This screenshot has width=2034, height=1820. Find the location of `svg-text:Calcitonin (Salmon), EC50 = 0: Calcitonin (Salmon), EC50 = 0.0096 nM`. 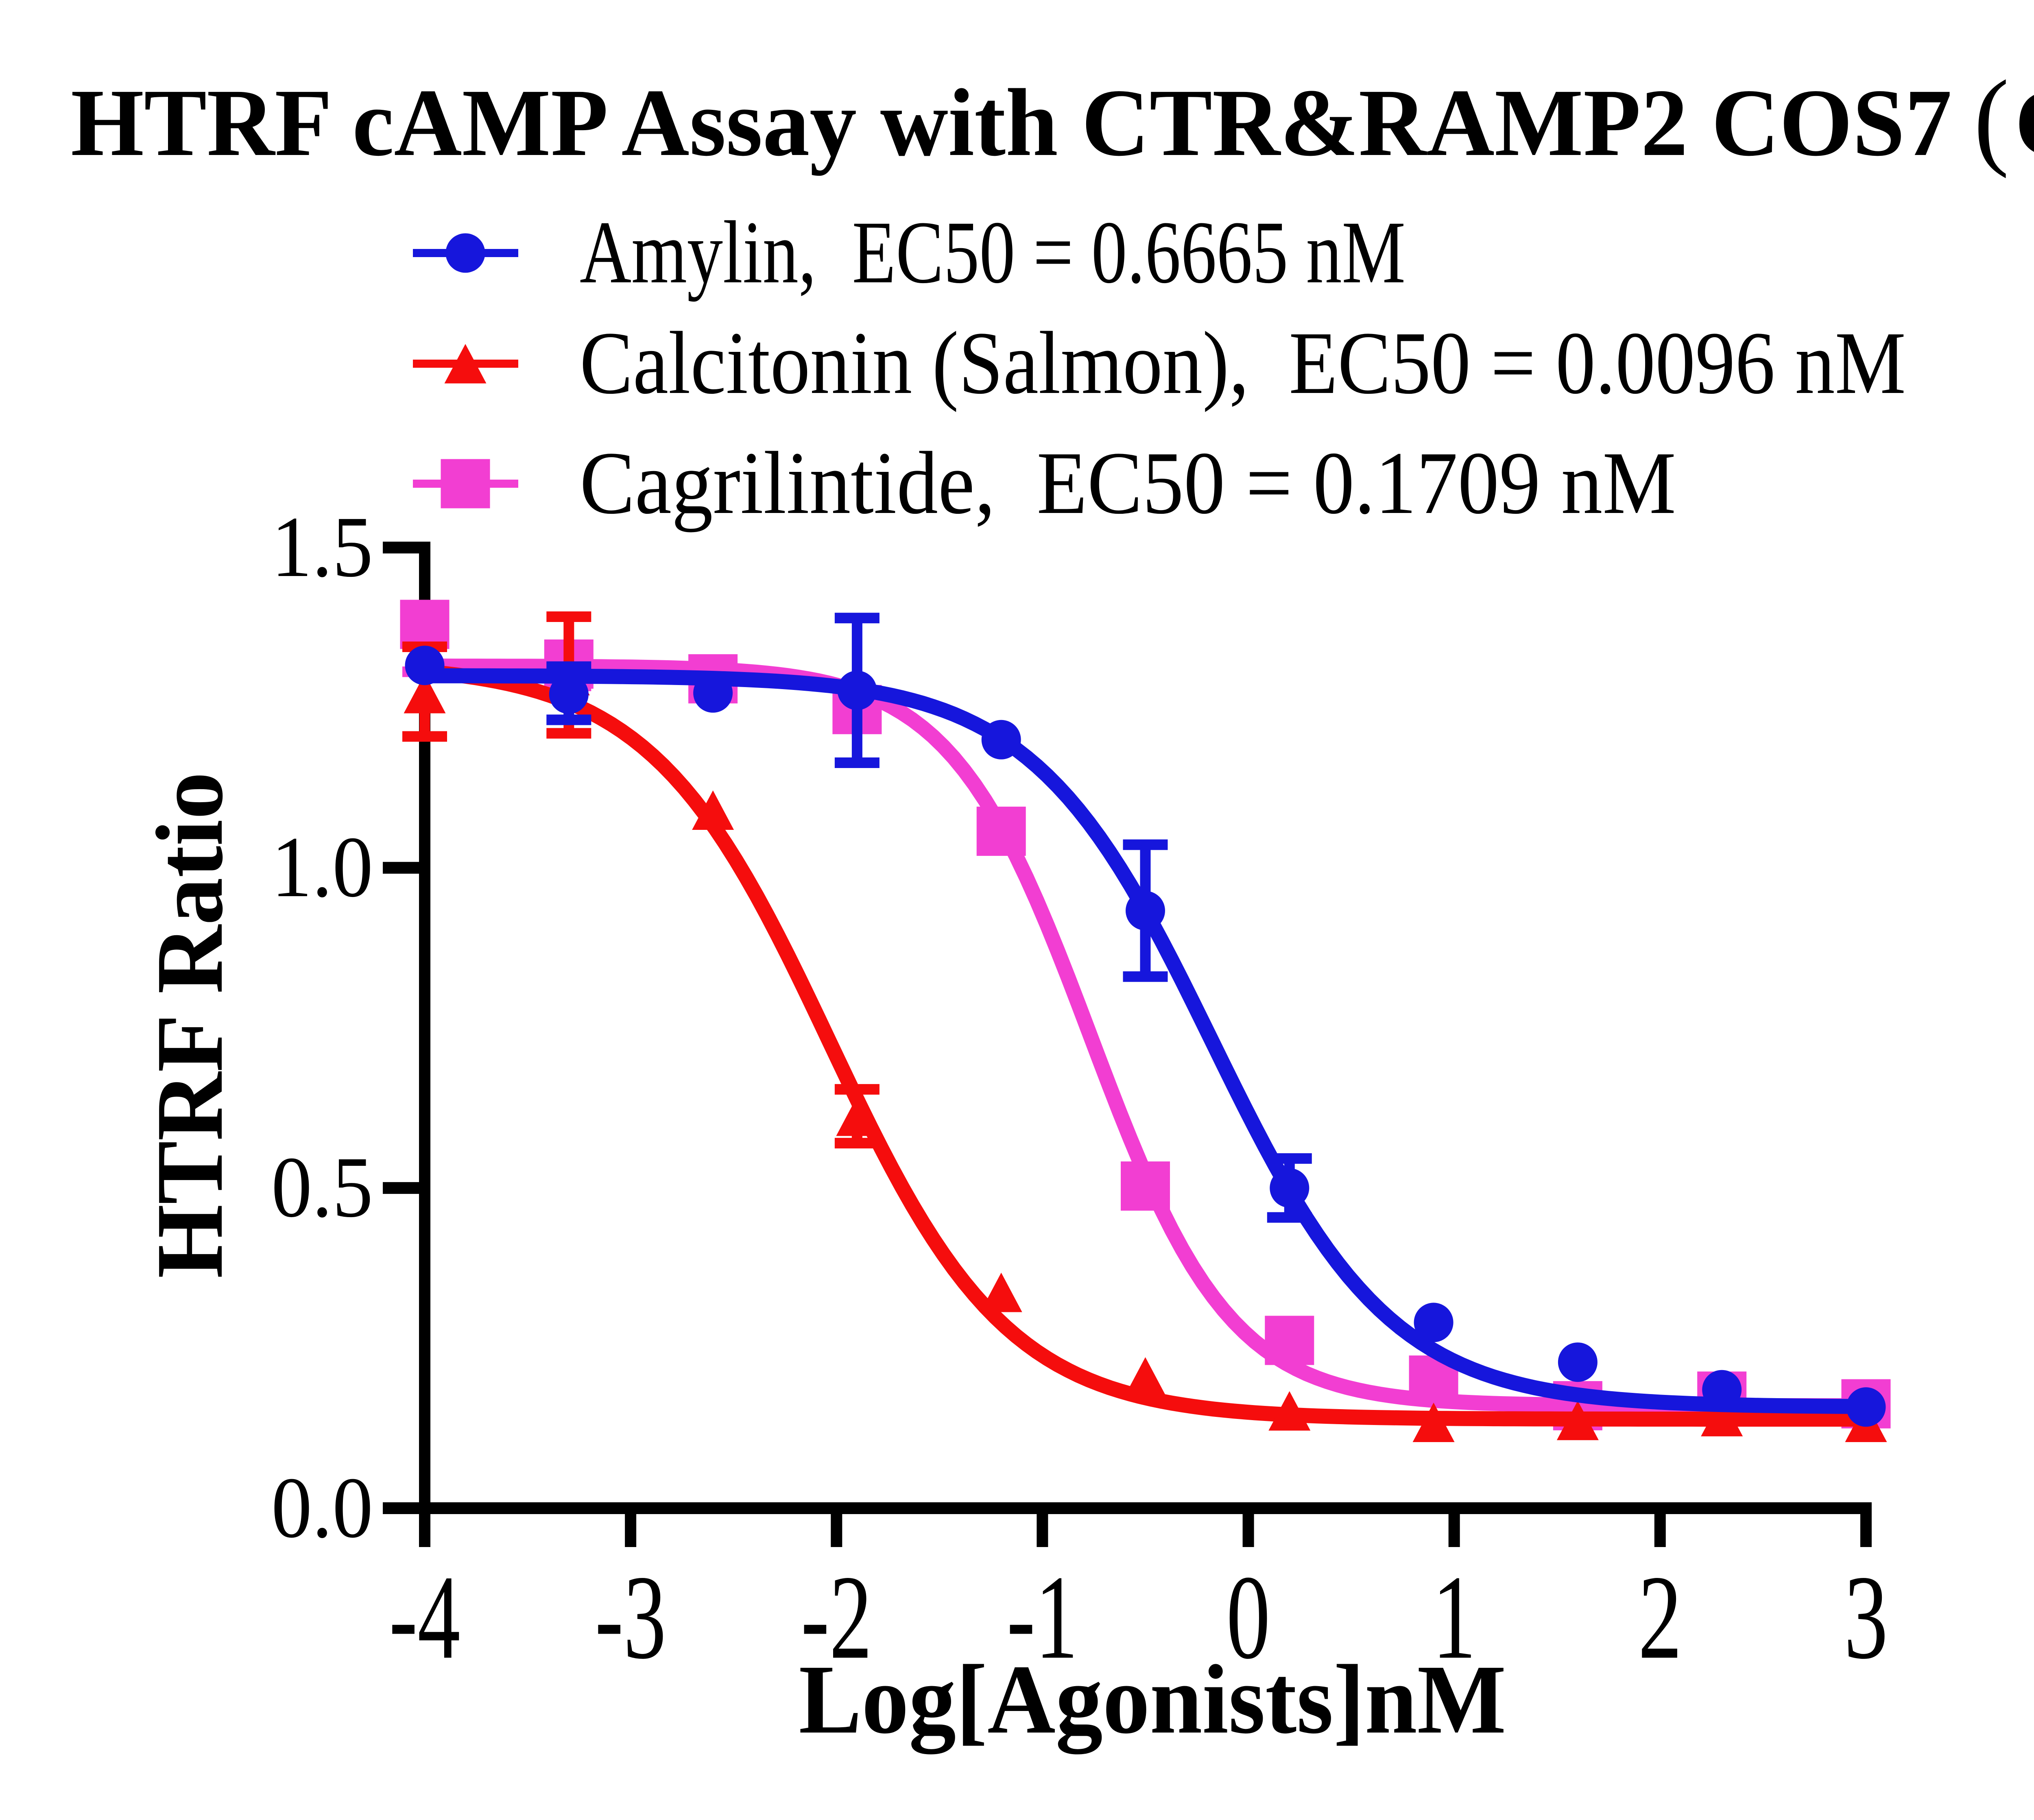

svg-text:Calcitonin (Salmon), EC50 = 0: Calcitonin (Salmon), EC50 = 0.0096 nM is located at coordinates (1243, 362).